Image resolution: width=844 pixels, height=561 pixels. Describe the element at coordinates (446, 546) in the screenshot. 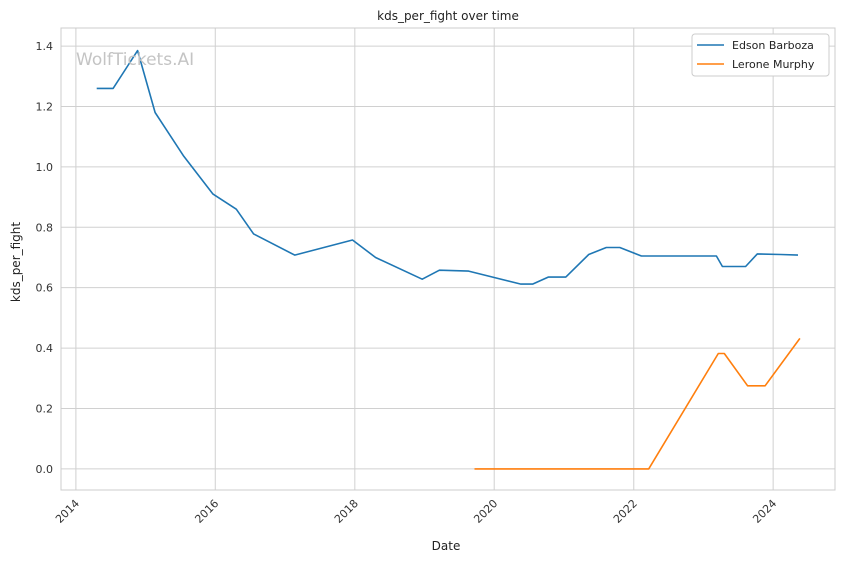

I see `x-axis-label: Date` at that location.